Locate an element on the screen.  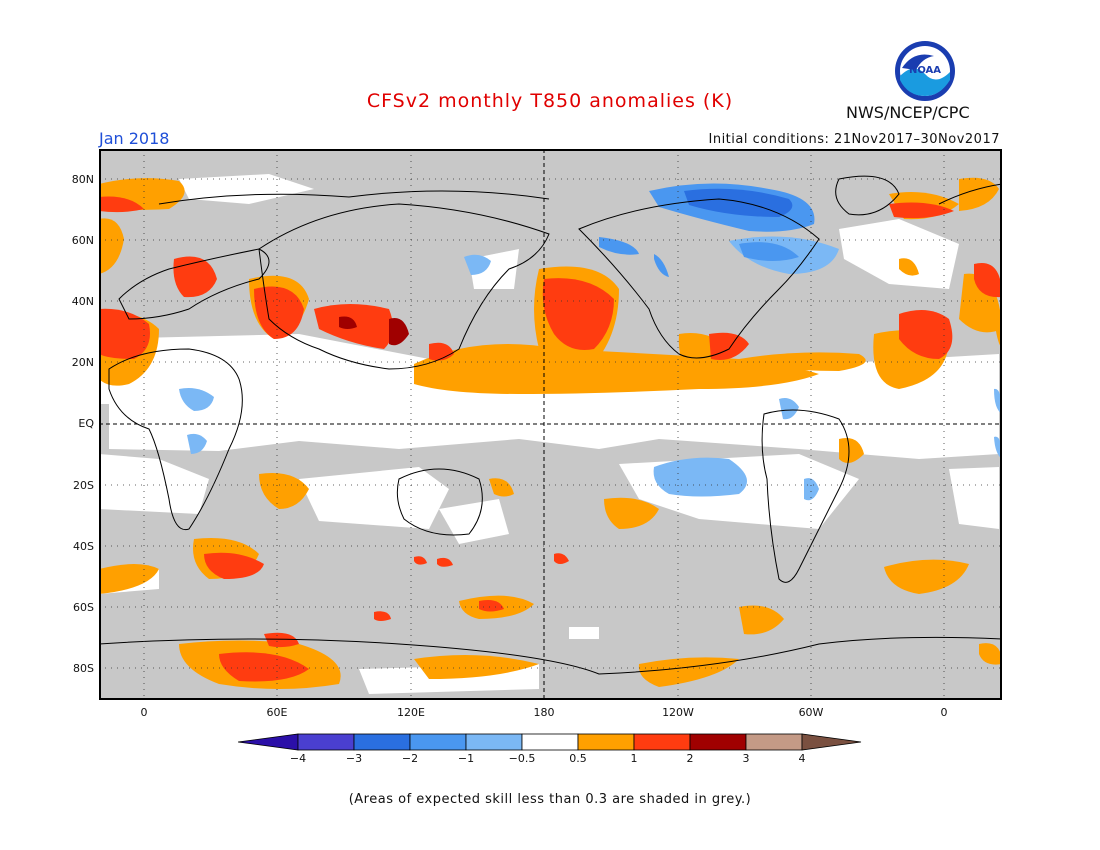
lat-label-80n: 80N is located at coordinates (82, 179).